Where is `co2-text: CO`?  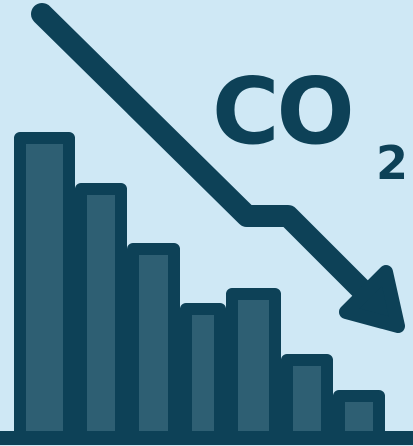 co2-text: CO is located at coordinates (283, 111).